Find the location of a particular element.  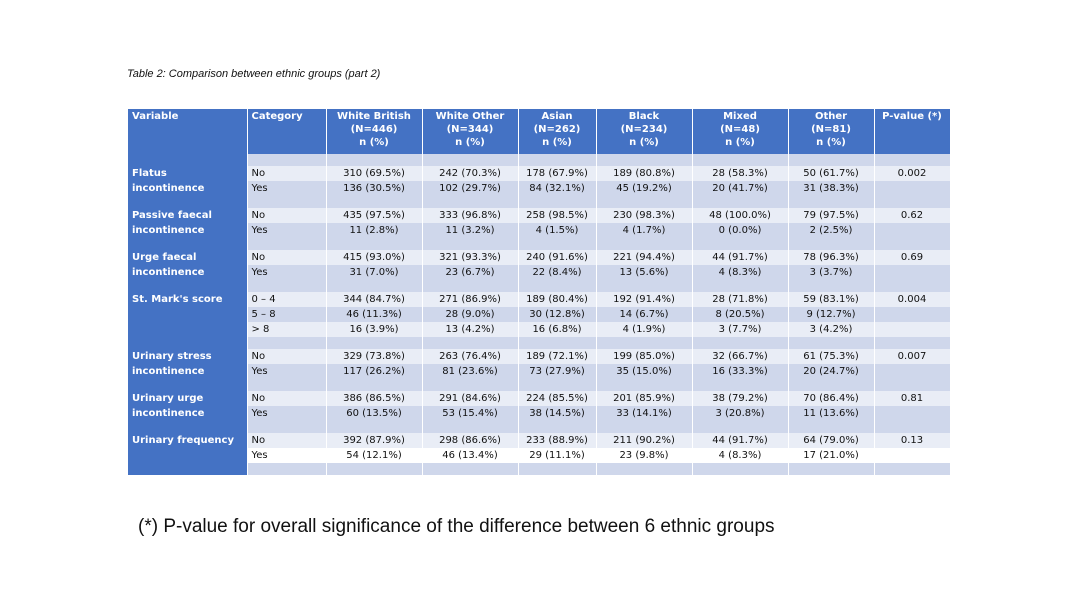

column-header-line: (N=262) is located at coordinates (557, 129).